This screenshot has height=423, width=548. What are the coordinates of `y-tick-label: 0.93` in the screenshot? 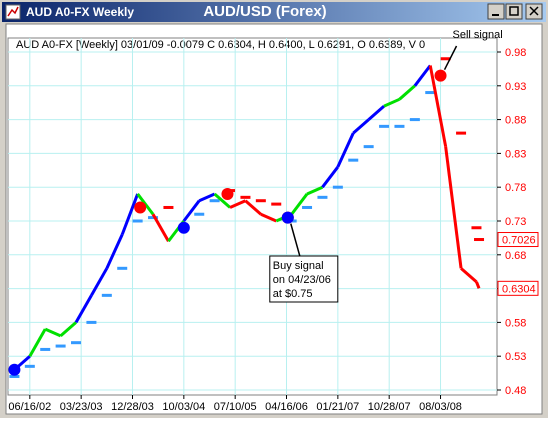 It's located at (515, 87).